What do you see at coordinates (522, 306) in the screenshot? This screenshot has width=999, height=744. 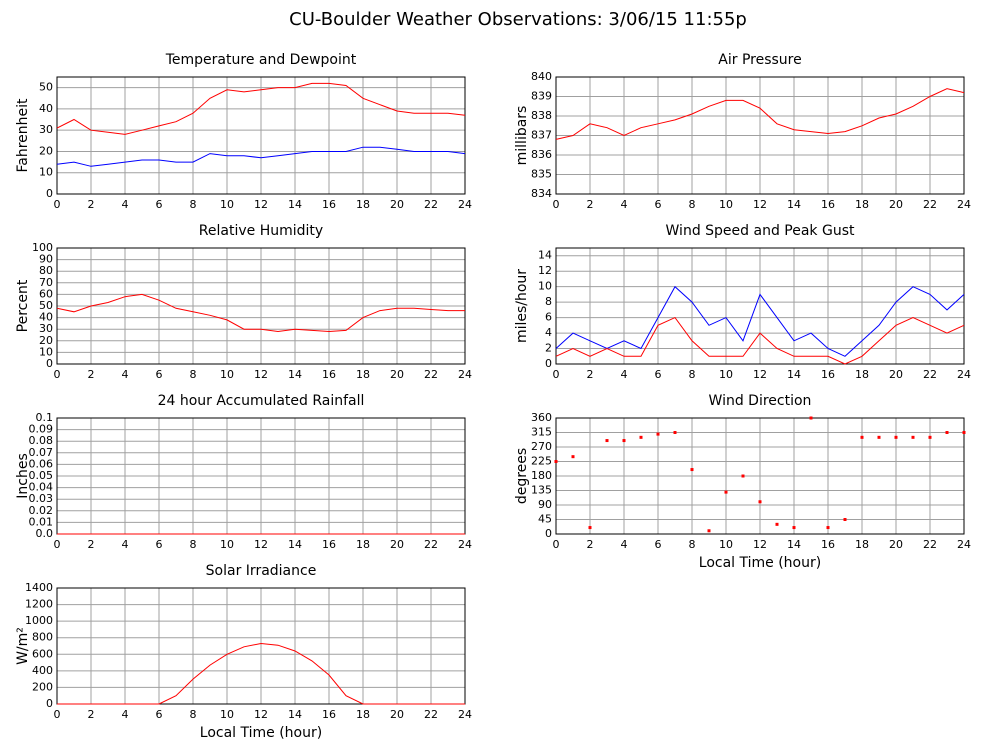 I see `y-axis-label: miles/hour` at bounding box center [522, 306].